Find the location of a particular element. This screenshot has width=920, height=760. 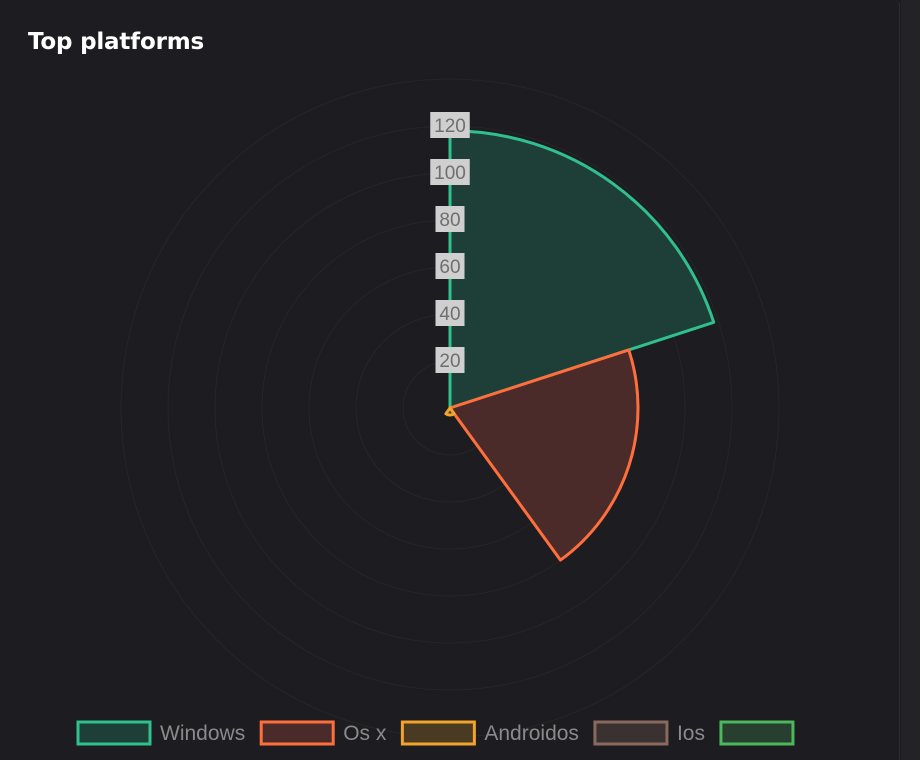

legend-label-androidos: Androidos is located at coordinates (531, 733).